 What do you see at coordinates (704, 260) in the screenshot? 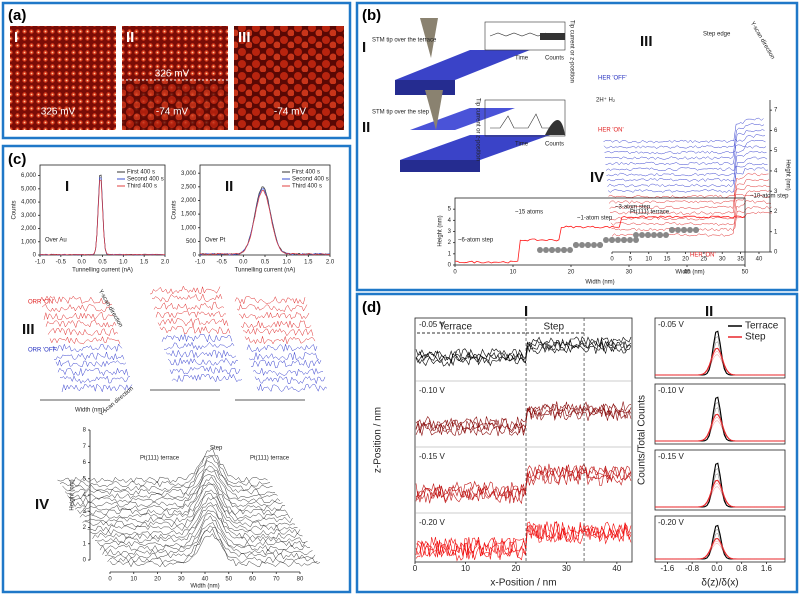
I see `x-tick-label: 25` at bounding box center [704, 260].